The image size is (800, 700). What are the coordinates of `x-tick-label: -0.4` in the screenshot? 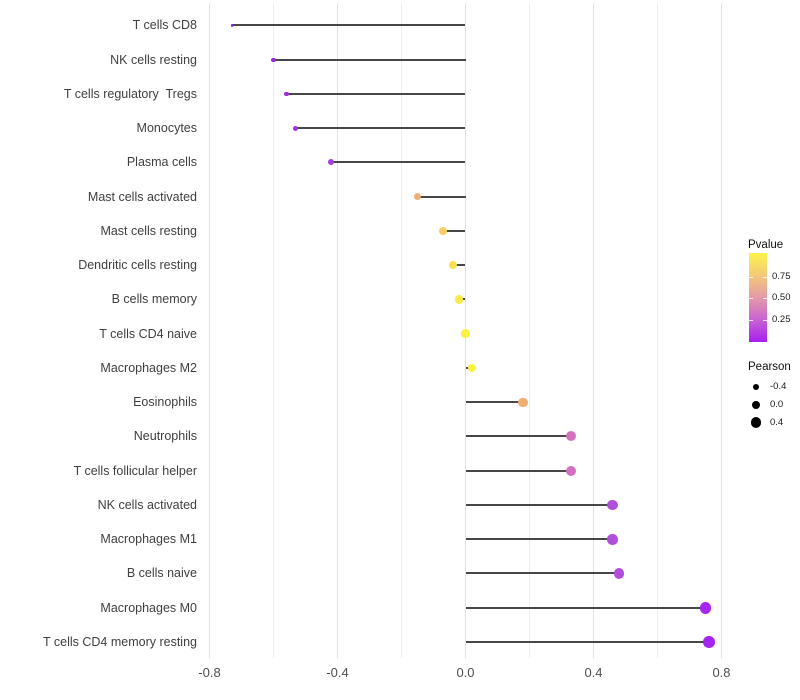 It's located at (337, 672).